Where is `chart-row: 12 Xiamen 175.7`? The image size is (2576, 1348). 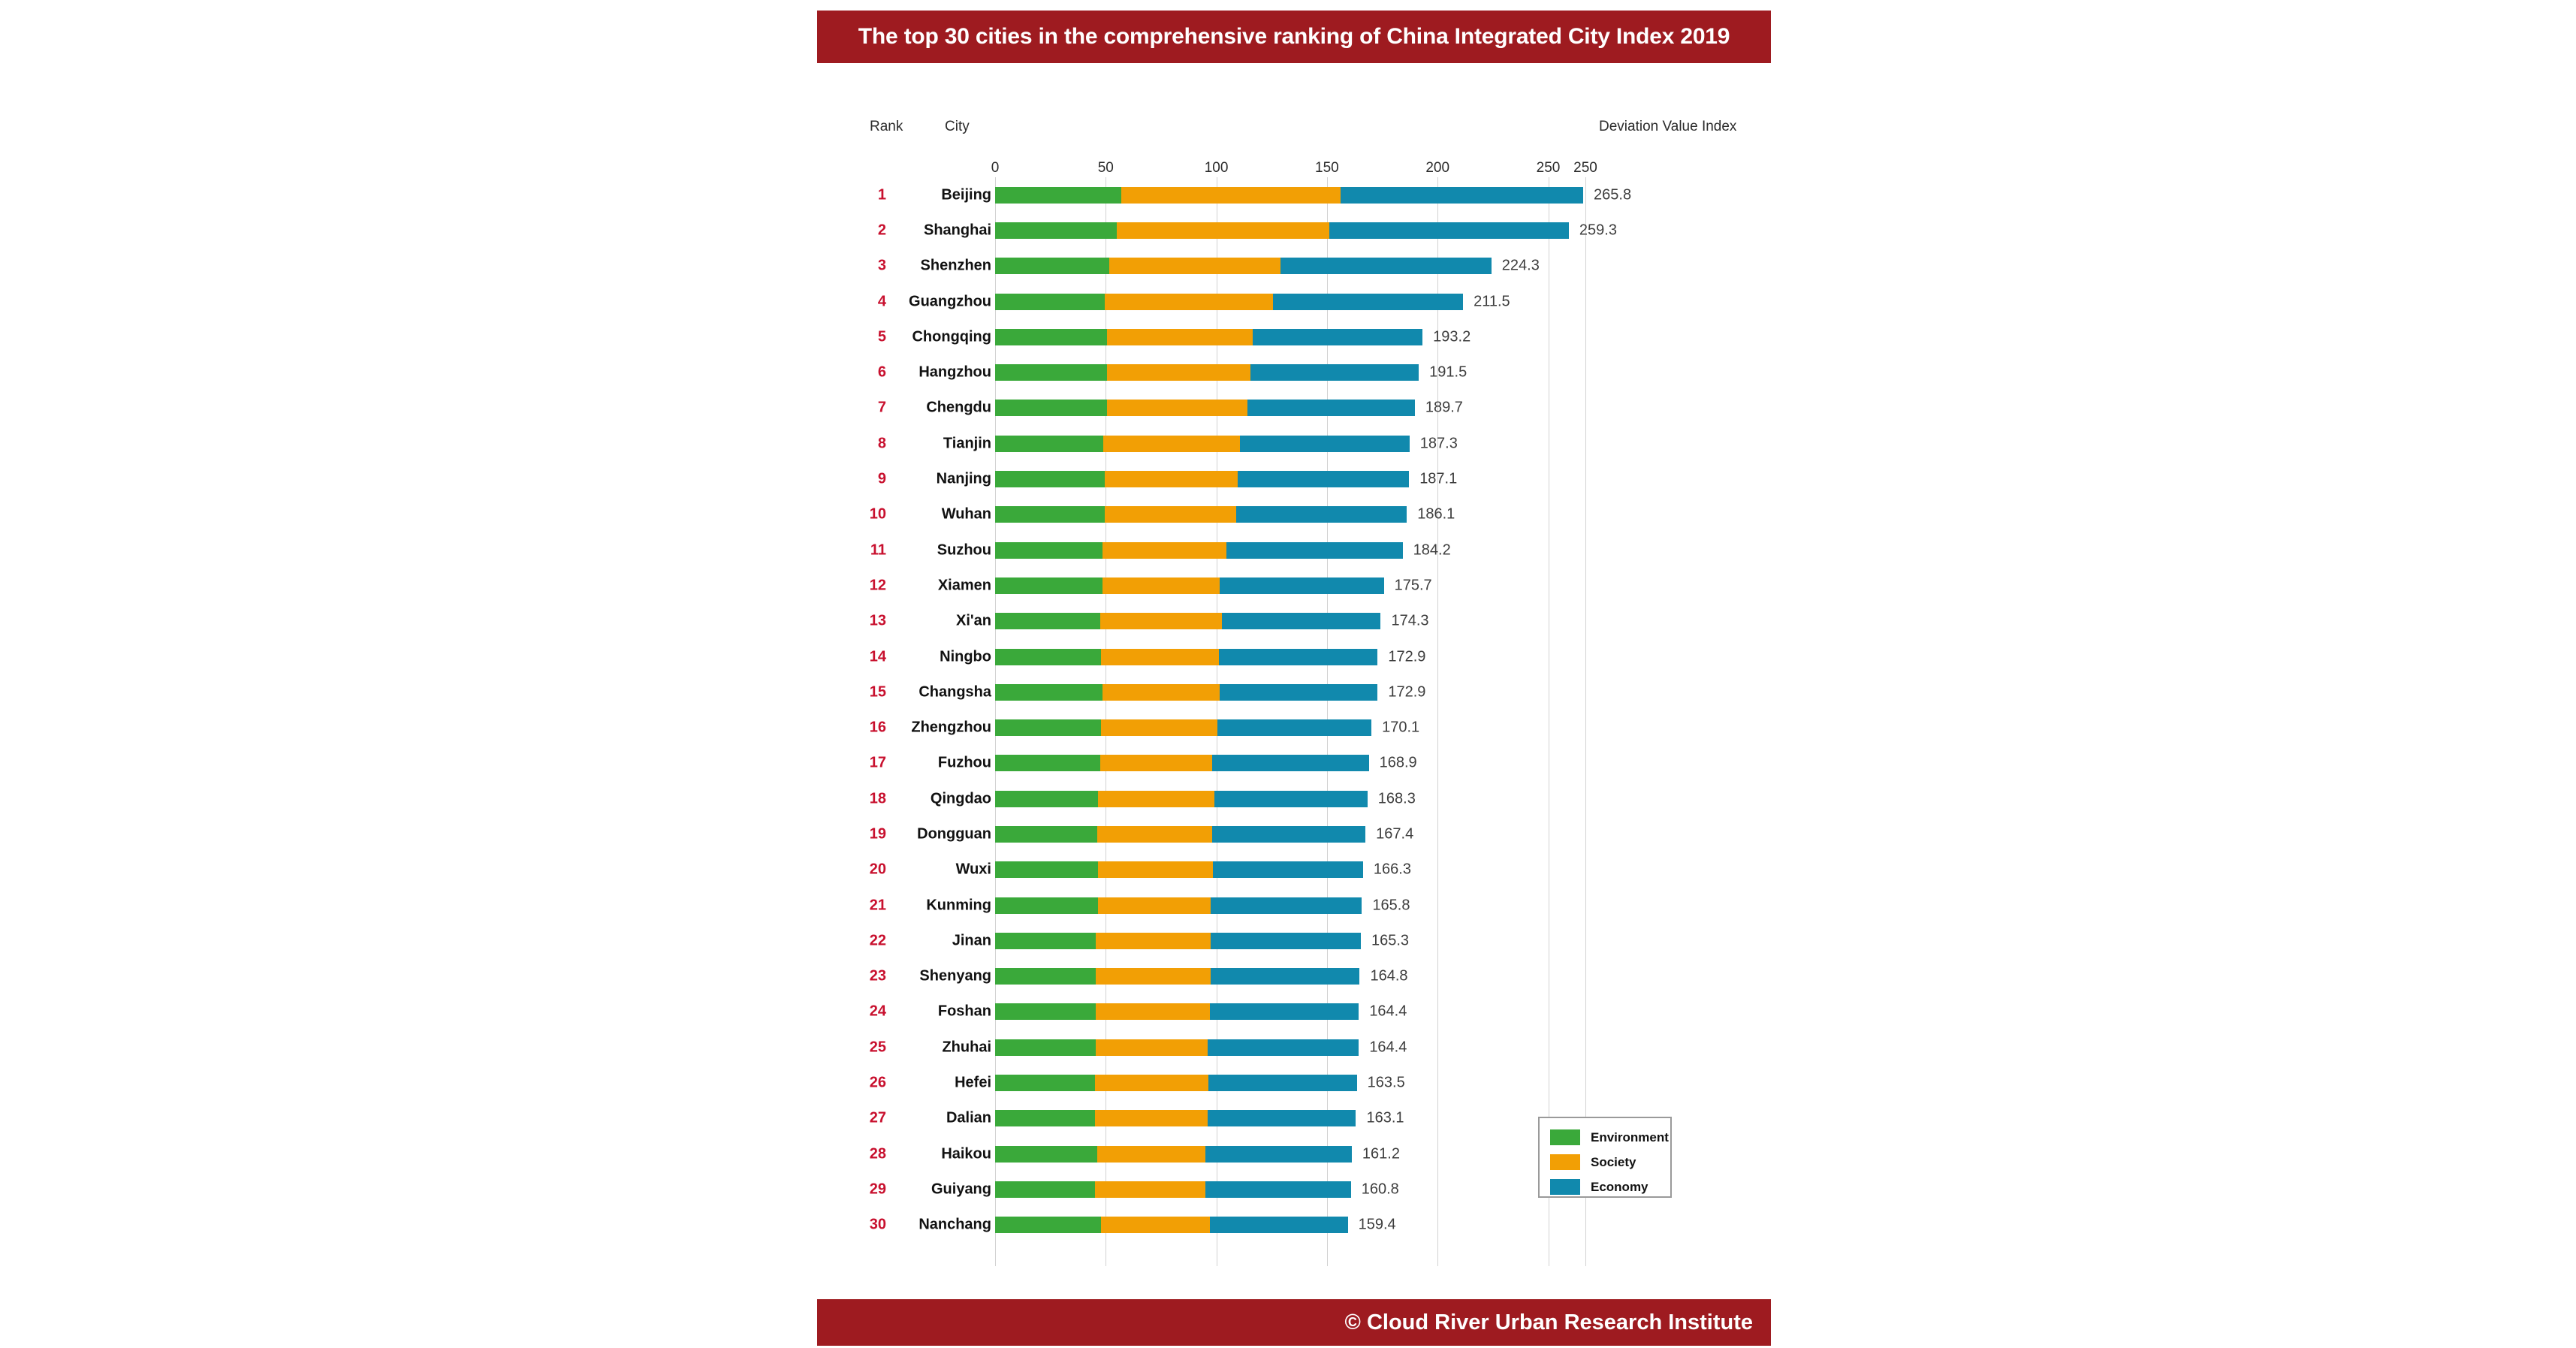 chart-row: 12 Xiamen 175.7 is located at coordinates (1288, 586).